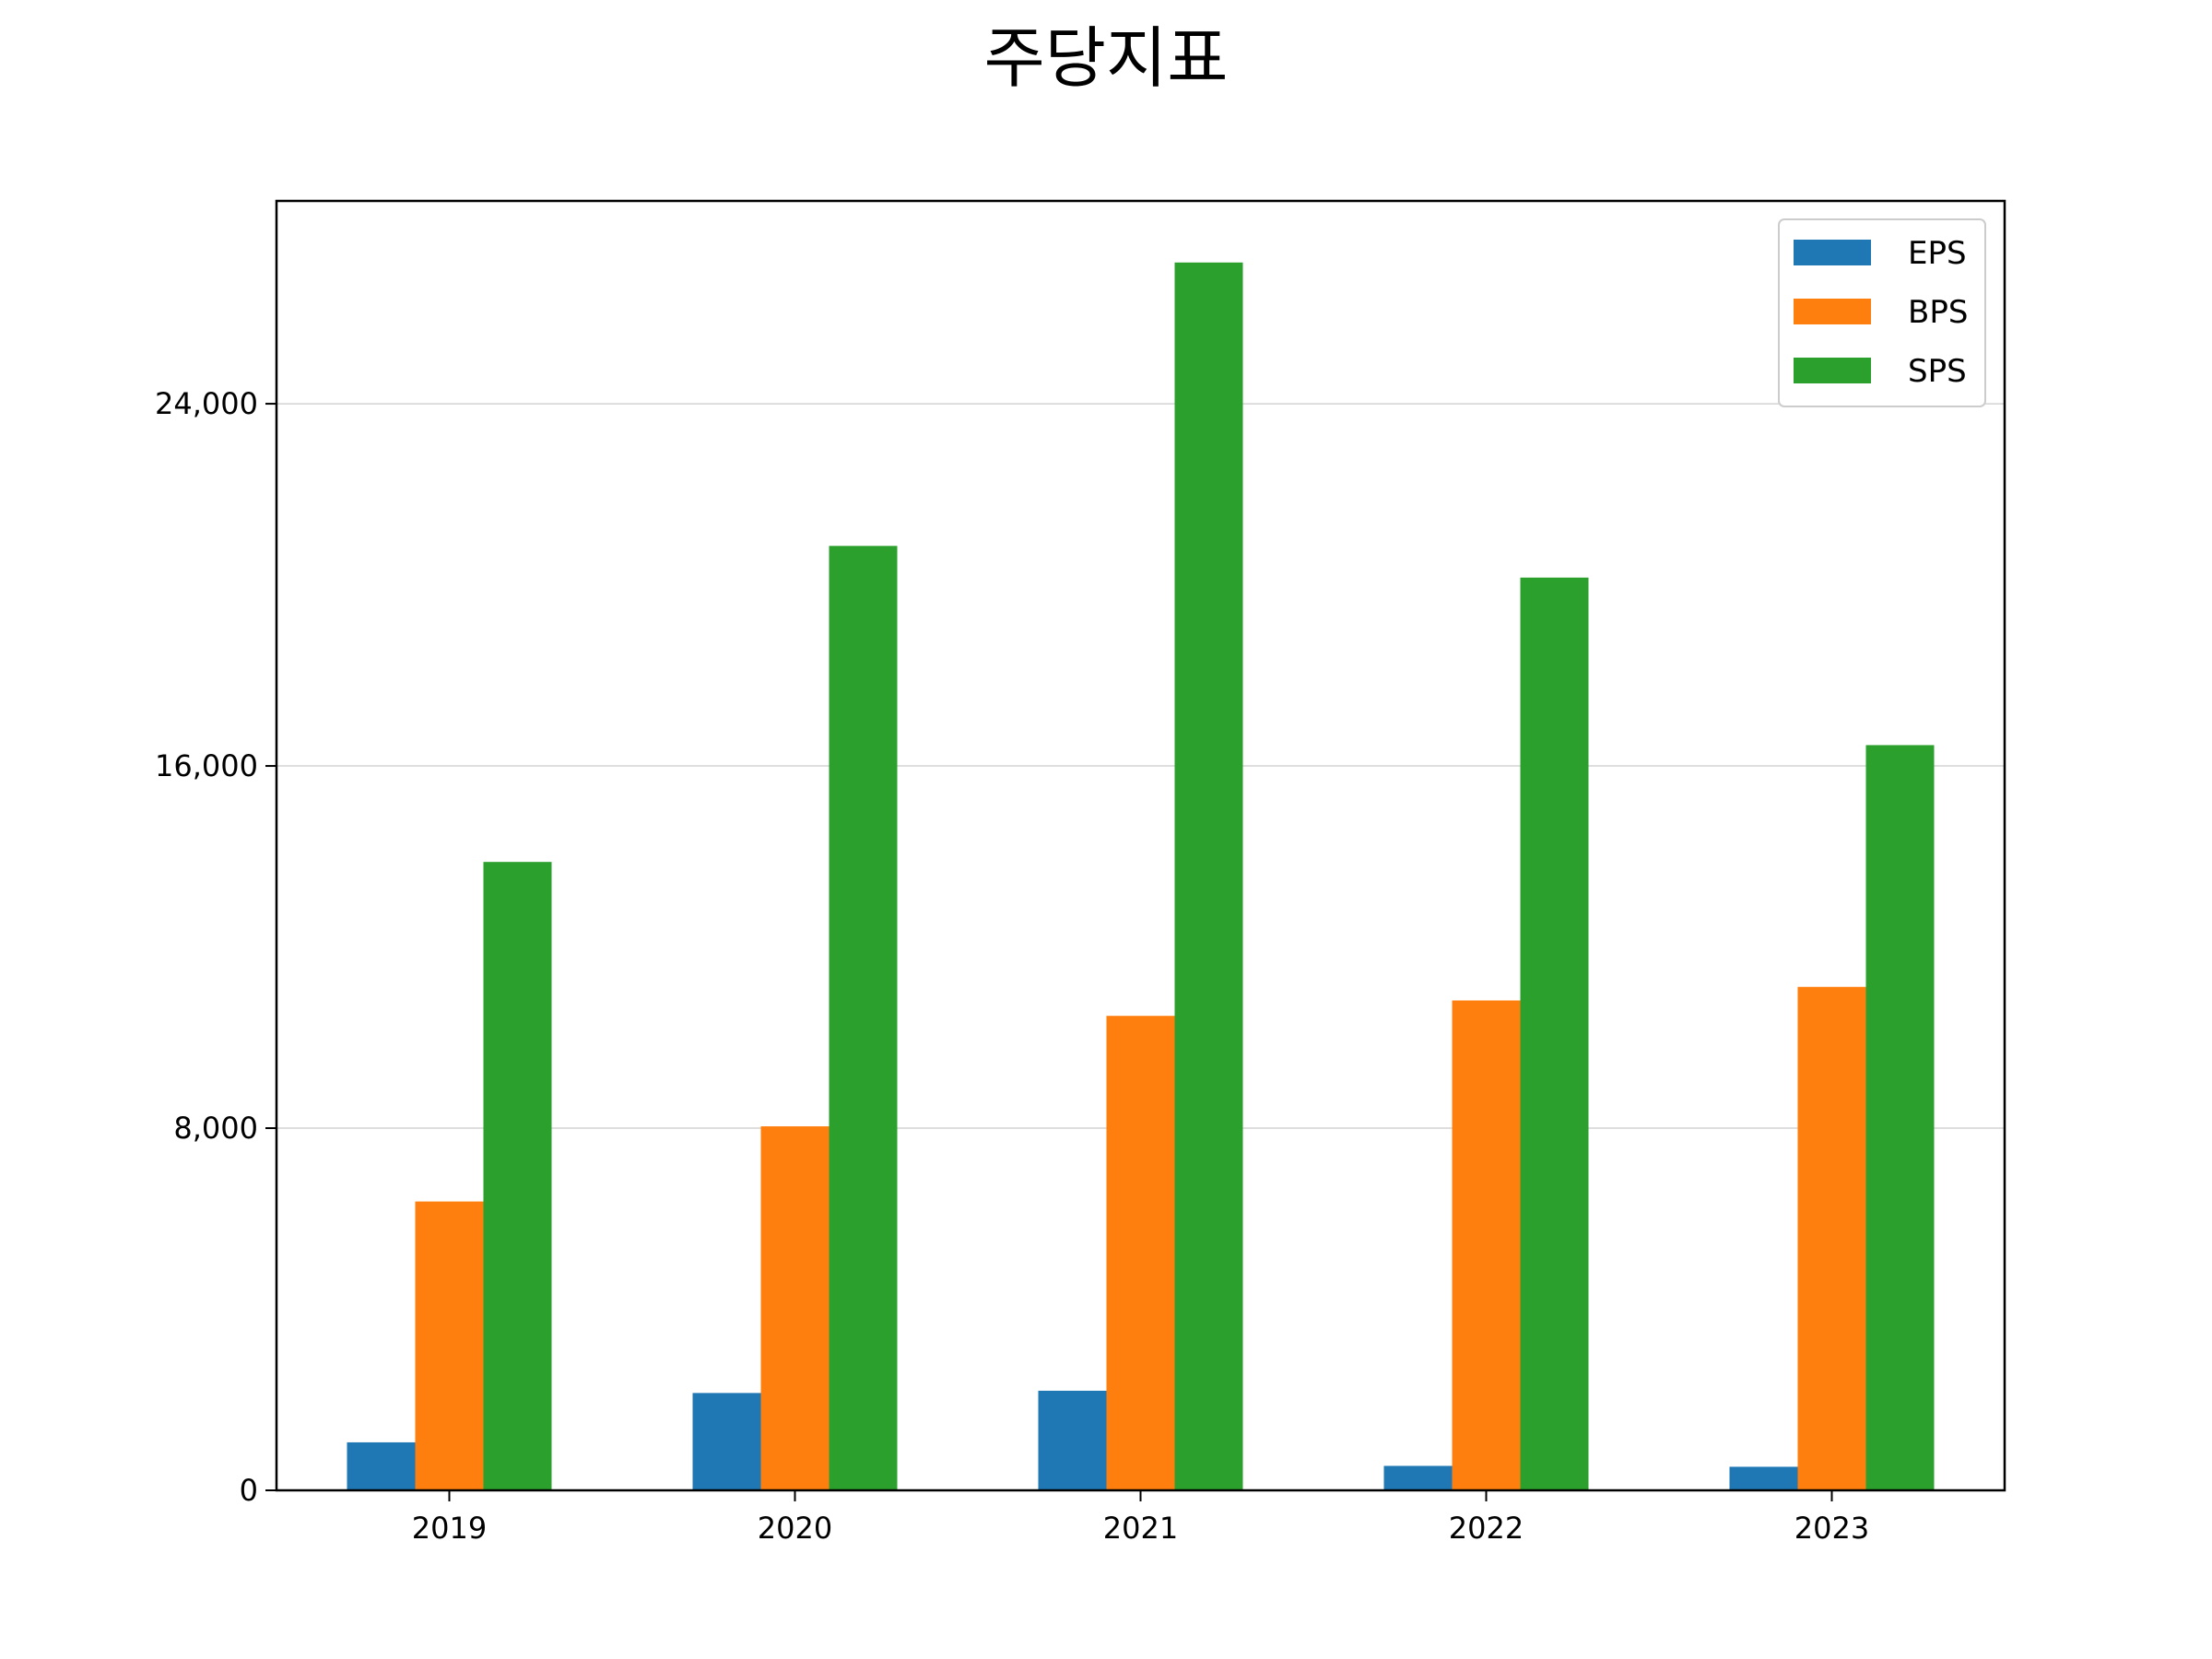 The height and width of the screenshot is (1659, 2212). I want to click on bar-sps-2020, so click(863, 1018).